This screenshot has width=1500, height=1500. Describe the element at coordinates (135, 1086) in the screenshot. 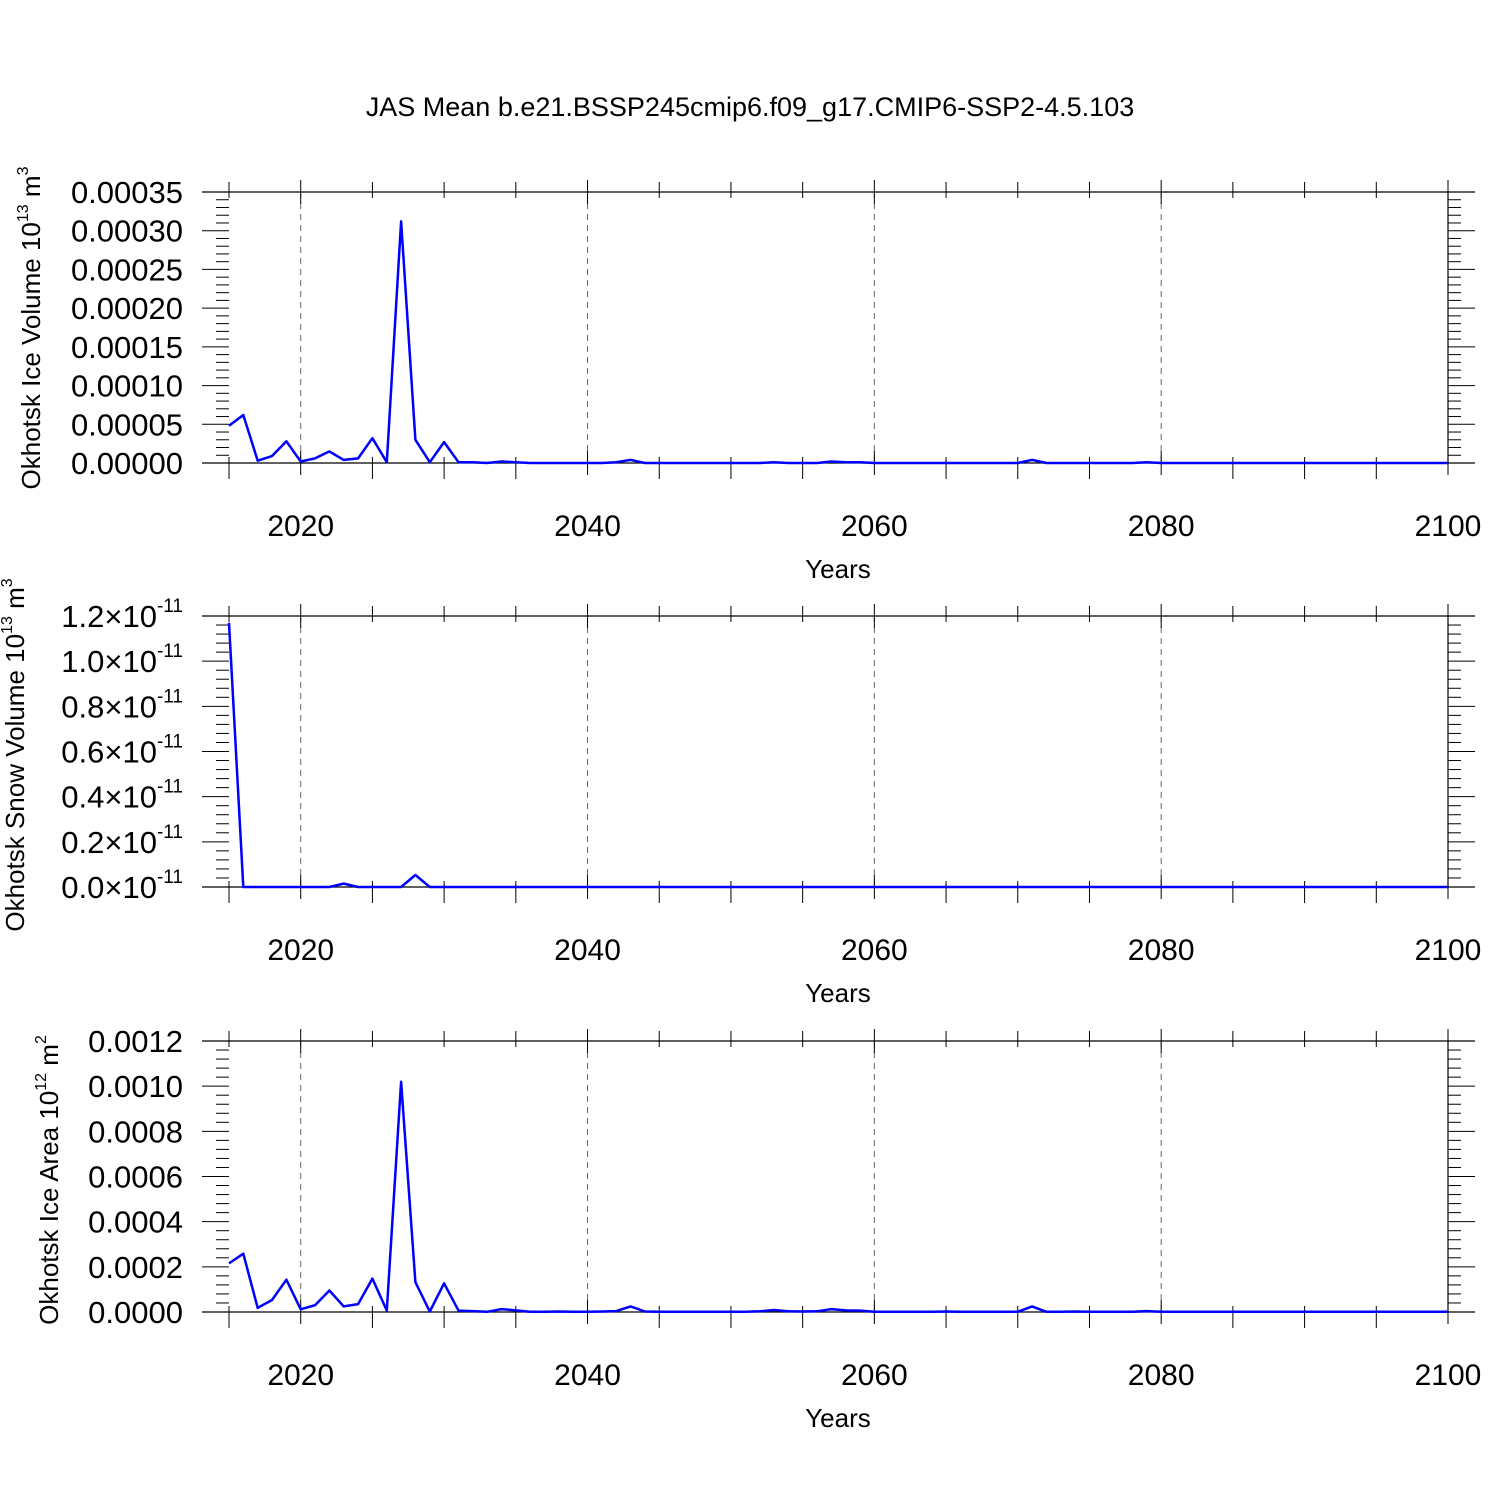

I see `y-tick-label: 0.0010` at that location.